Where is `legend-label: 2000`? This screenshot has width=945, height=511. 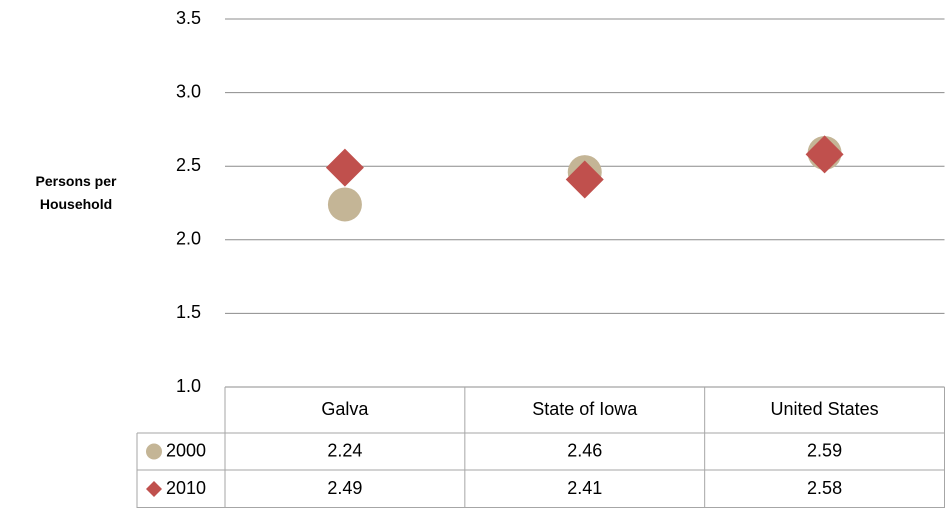
legend-label: 2000 is located at coordinates (186, 450).